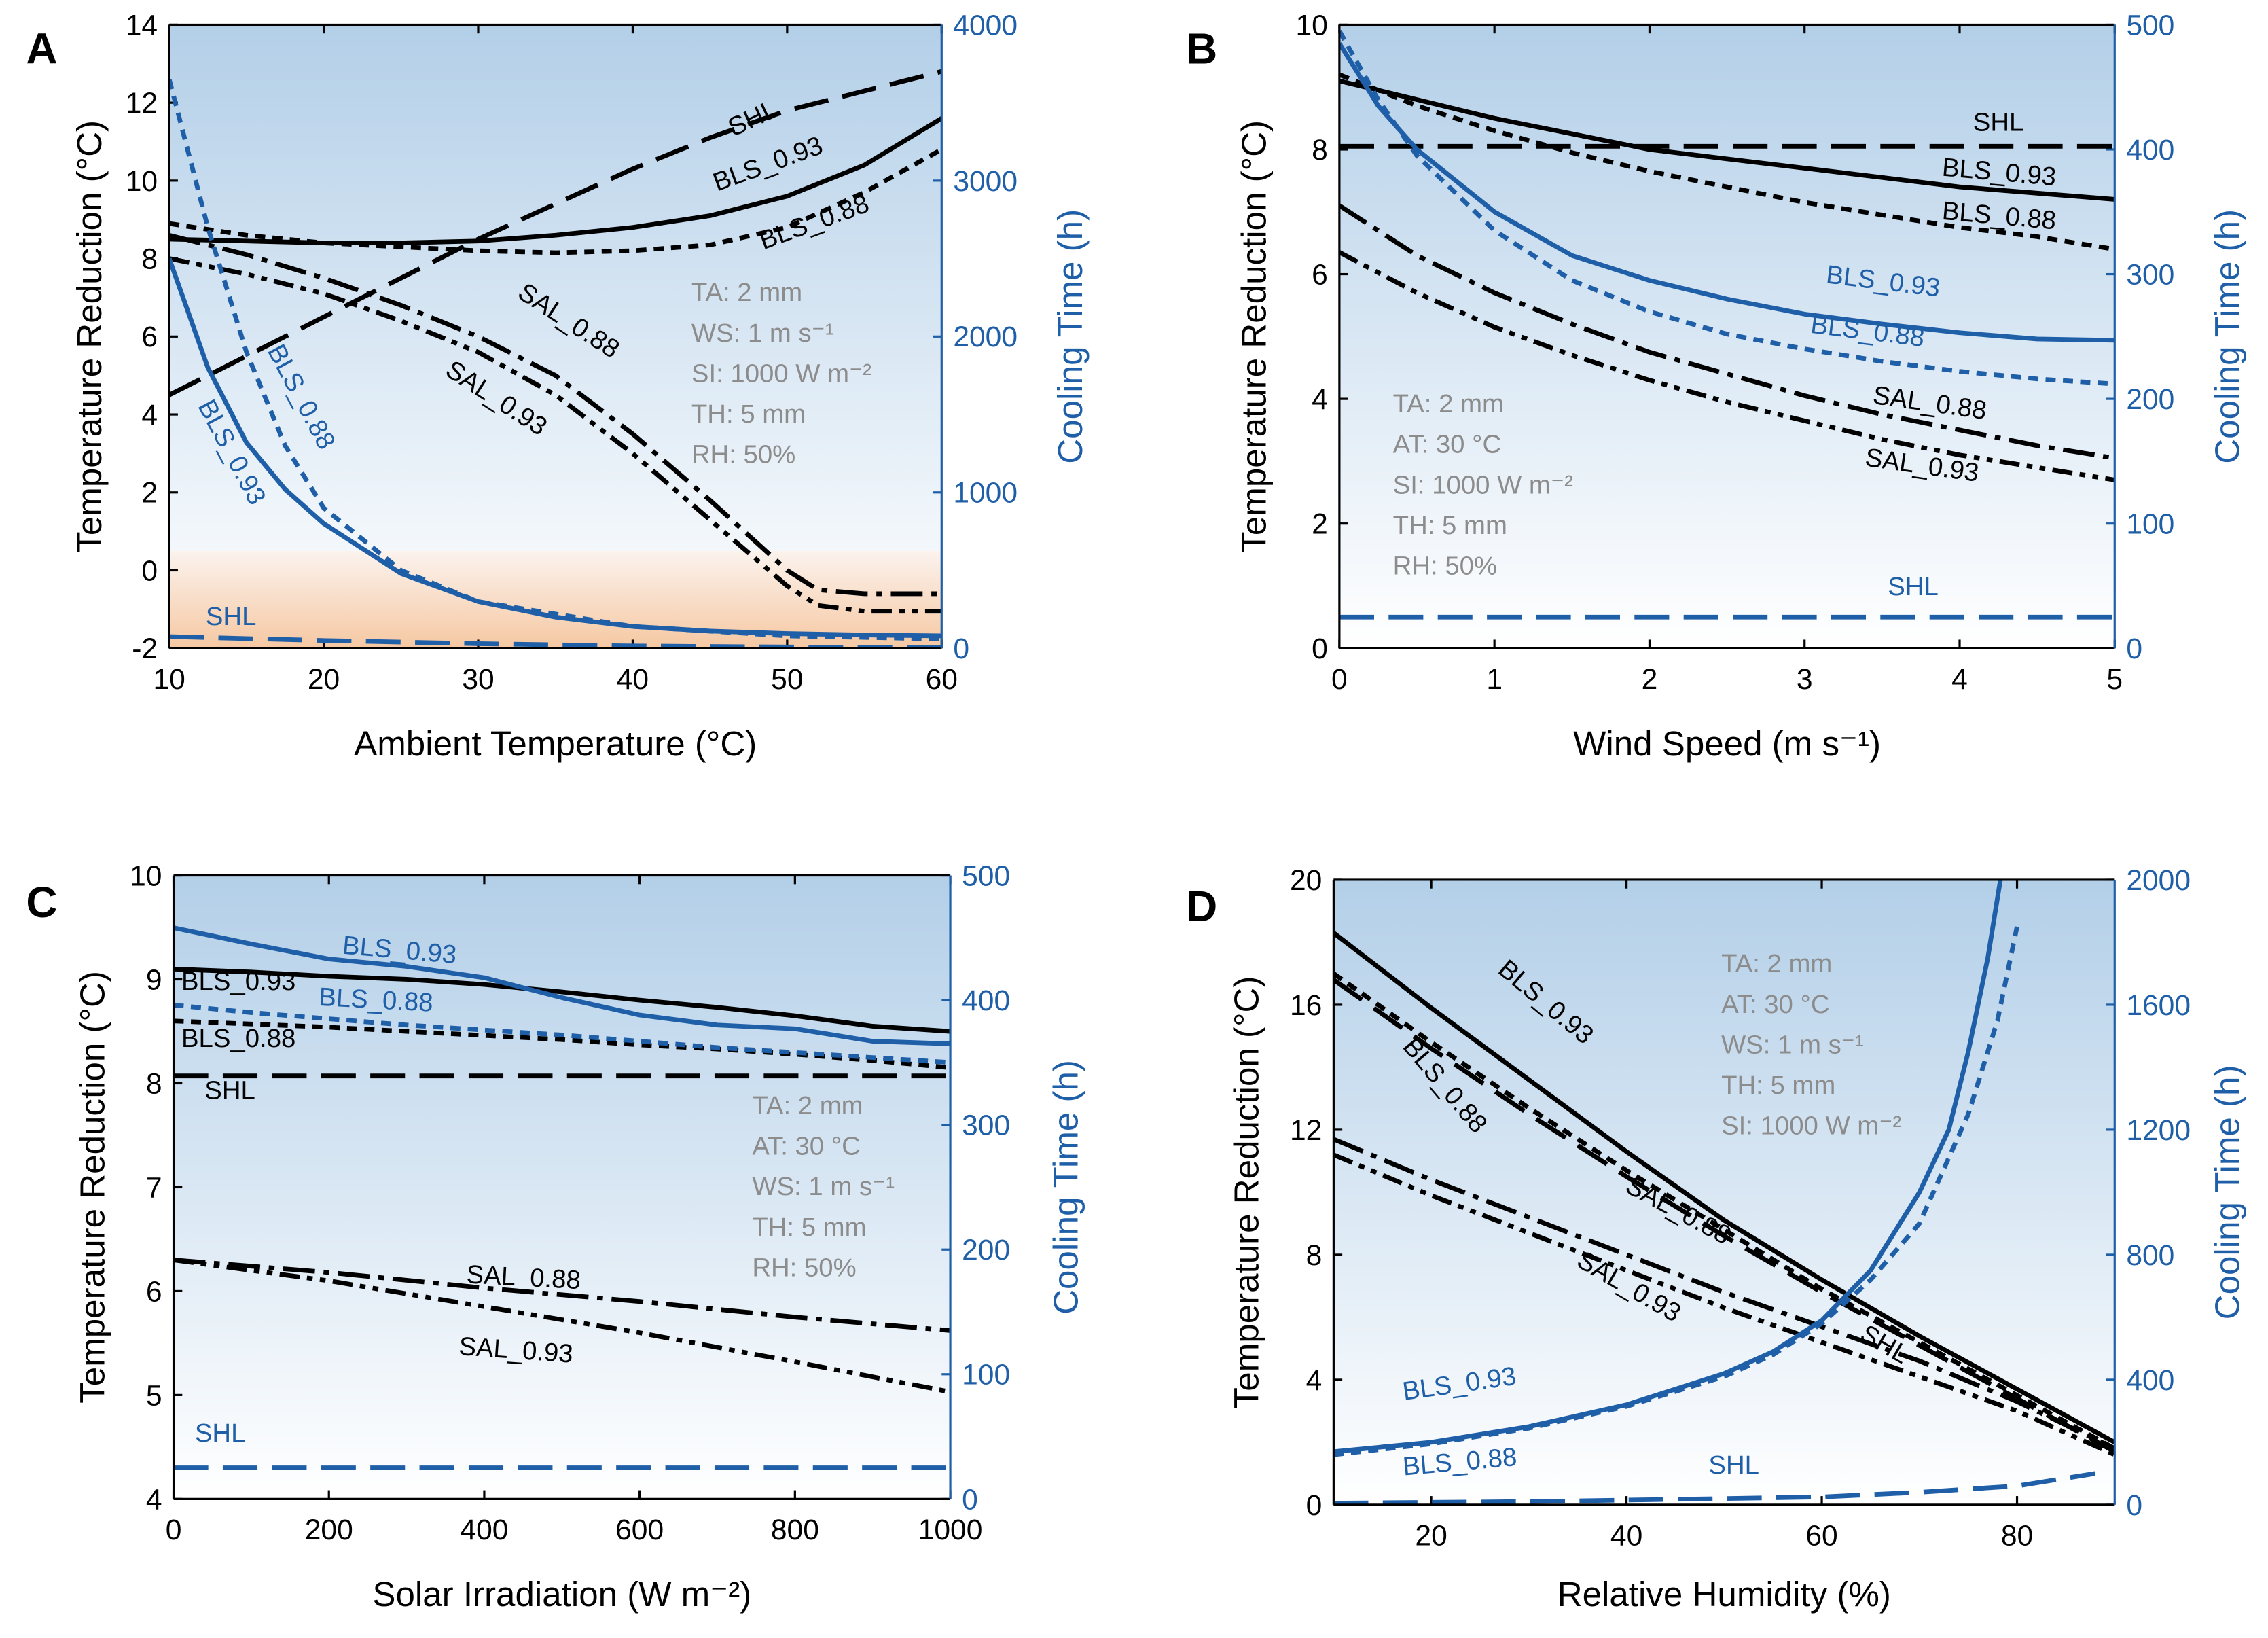 This screenshot has height=1638, width=2268. Describe the element at coordinates (41, 49) in the screenshot. I see `panel-label: A` at that location.